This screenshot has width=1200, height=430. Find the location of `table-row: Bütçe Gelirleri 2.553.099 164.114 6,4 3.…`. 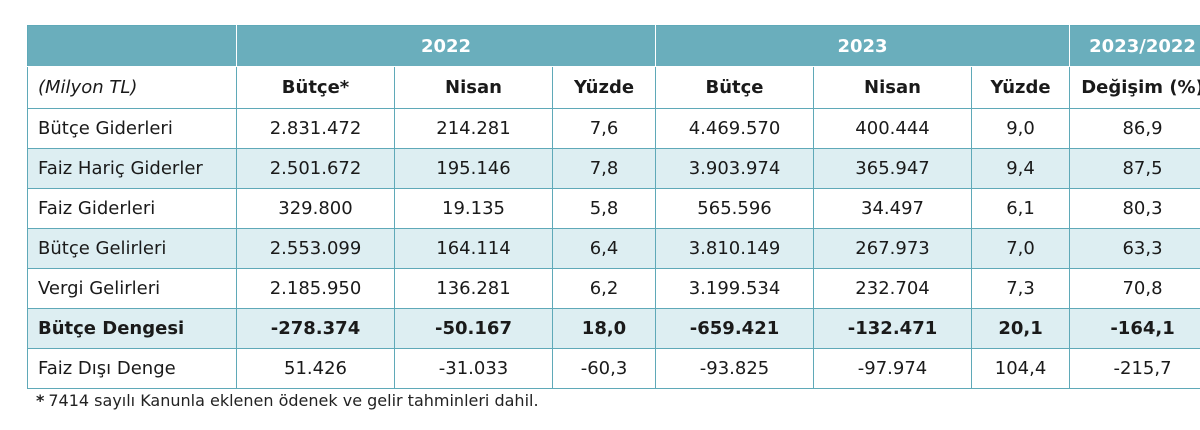

table-row: Bütçe Gelirleri 2.553.099 164.114 6,4 3.… is located at coordinates (613, 248).